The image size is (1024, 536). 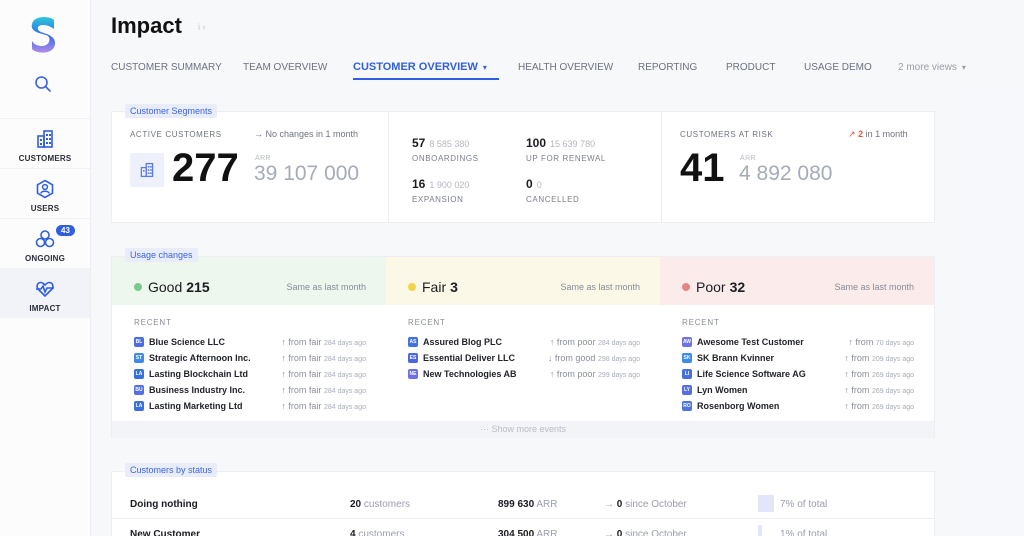 What do you see at coordinates (356, 504) in the screenshot?
I see `count-value: 20` at bounding box center [356, 504].